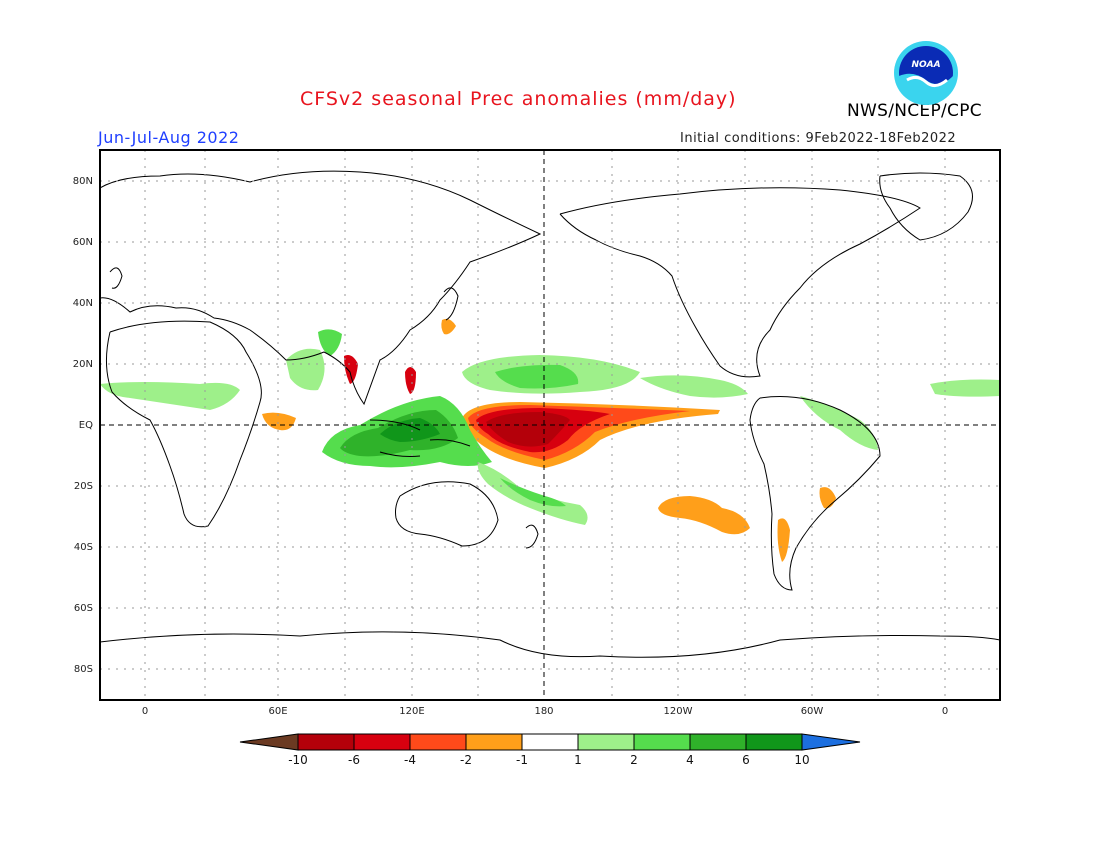 This screenshot has height=850, width=1100. What do you see at coordinates (839, 423) in the screenshot?
I see `amazon-wet-anomaly` at bounding box center [839, 423].